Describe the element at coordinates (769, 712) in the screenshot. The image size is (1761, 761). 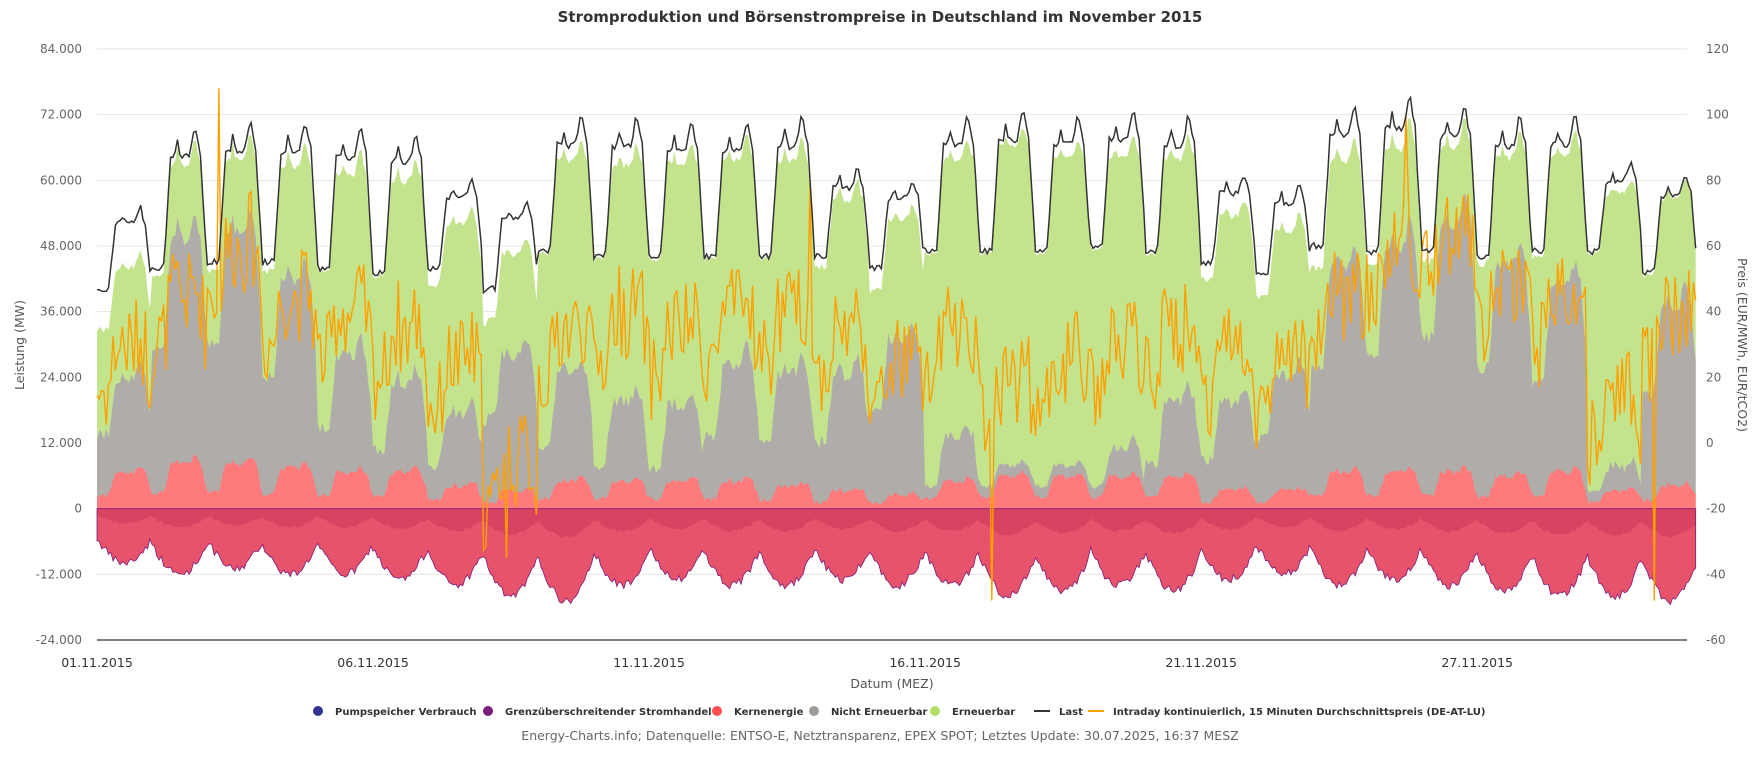
I see `legend-label: Kernenergie` at that location.